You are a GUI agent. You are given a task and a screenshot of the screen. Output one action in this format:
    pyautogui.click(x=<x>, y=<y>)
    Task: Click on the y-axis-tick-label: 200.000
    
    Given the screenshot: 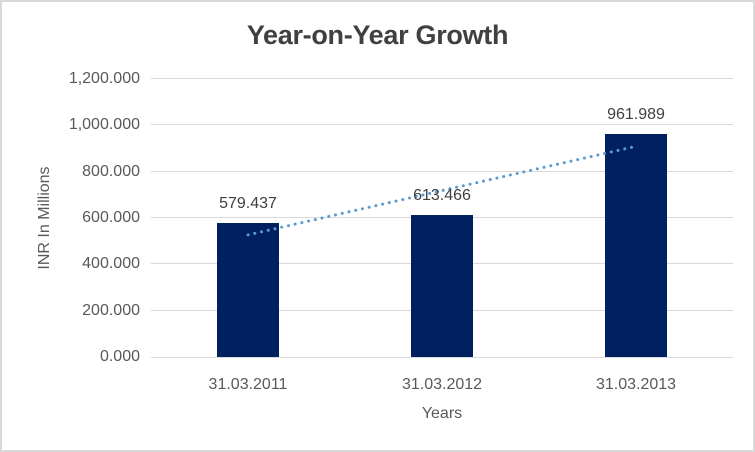 What is the action you would take?
    pyautogui.click(x=111, y=310)
    